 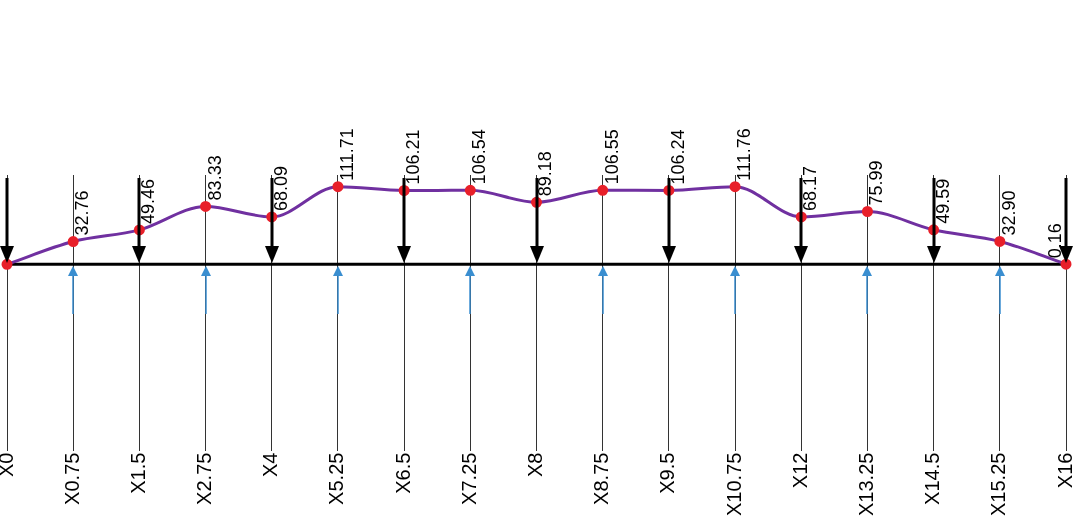 I want to click on x-tick-label: X5.25, so click(x=336, y=478).